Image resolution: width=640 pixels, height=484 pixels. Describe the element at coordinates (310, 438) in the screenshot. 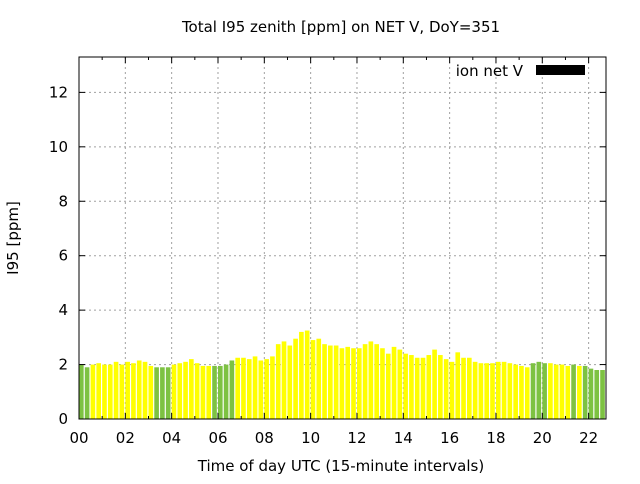

I see `x-tick-label: 10` at that location.